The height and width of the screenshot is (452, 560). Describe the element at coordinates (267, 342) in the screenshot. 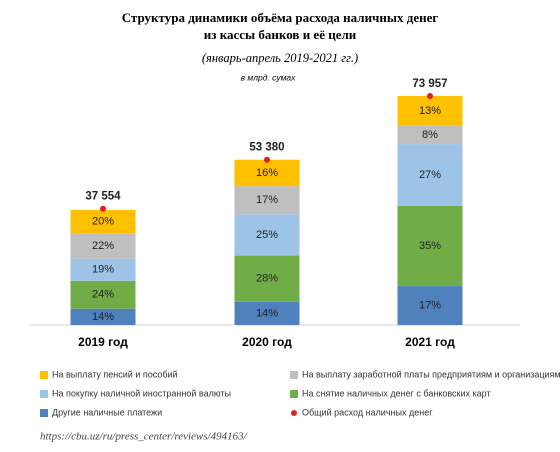

I see `x-tick-label: 2020 год` at that location.